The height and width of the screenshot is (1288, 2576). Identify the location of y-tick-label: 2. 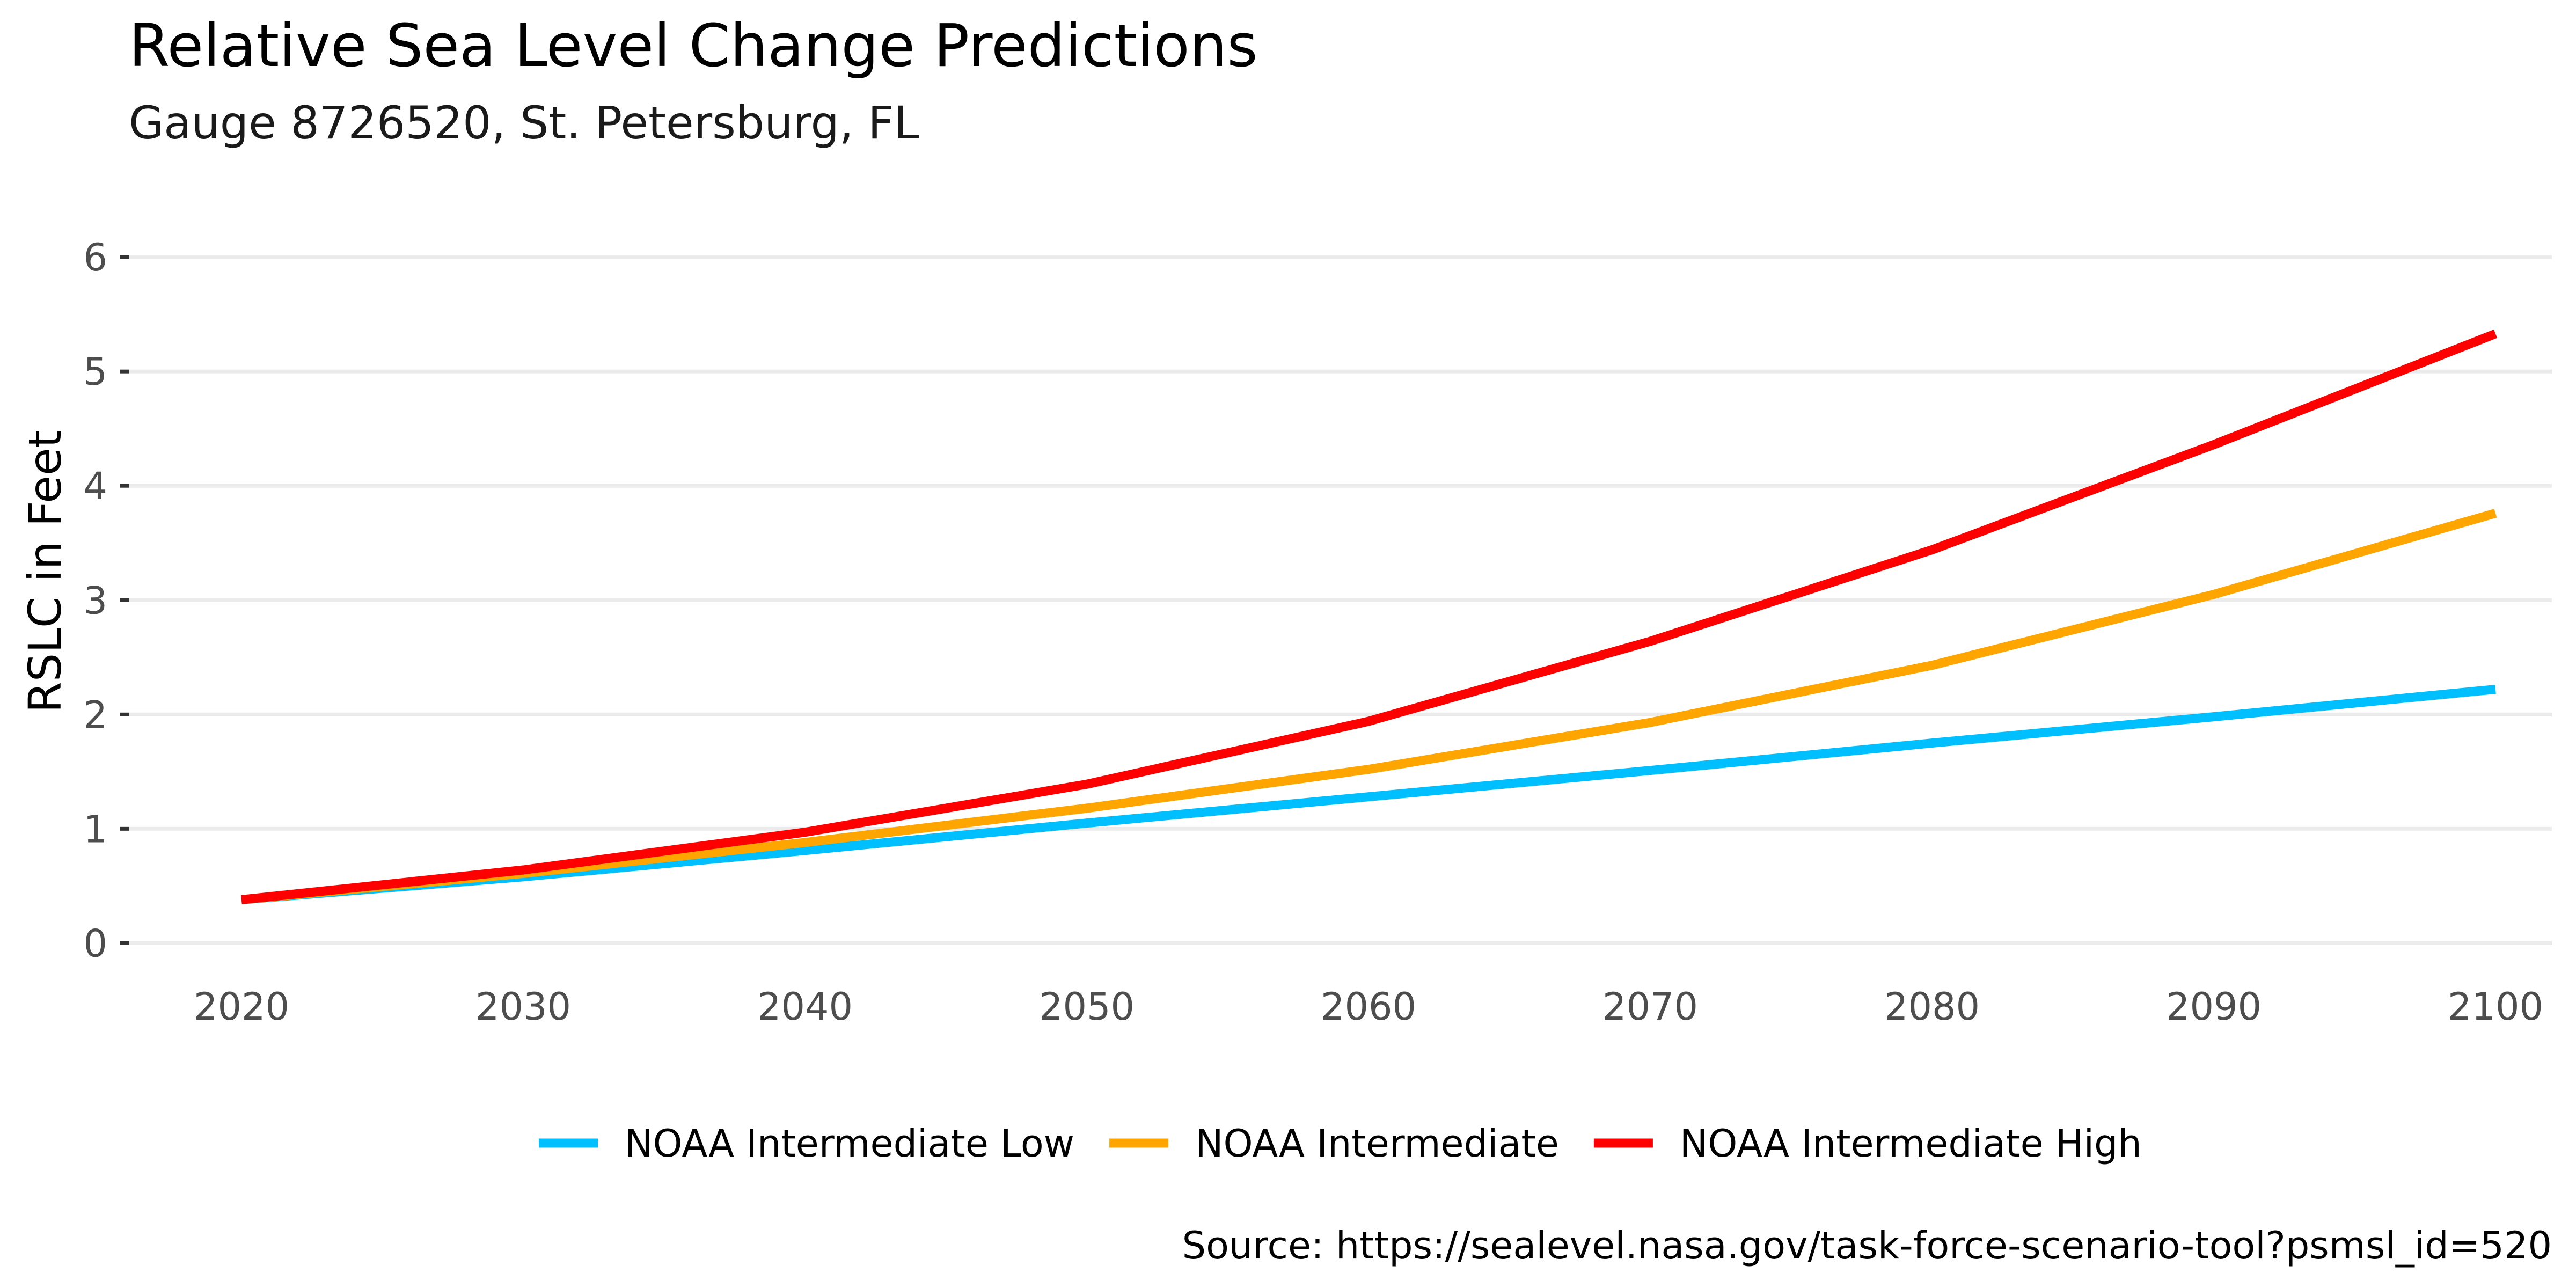
(95, 715).